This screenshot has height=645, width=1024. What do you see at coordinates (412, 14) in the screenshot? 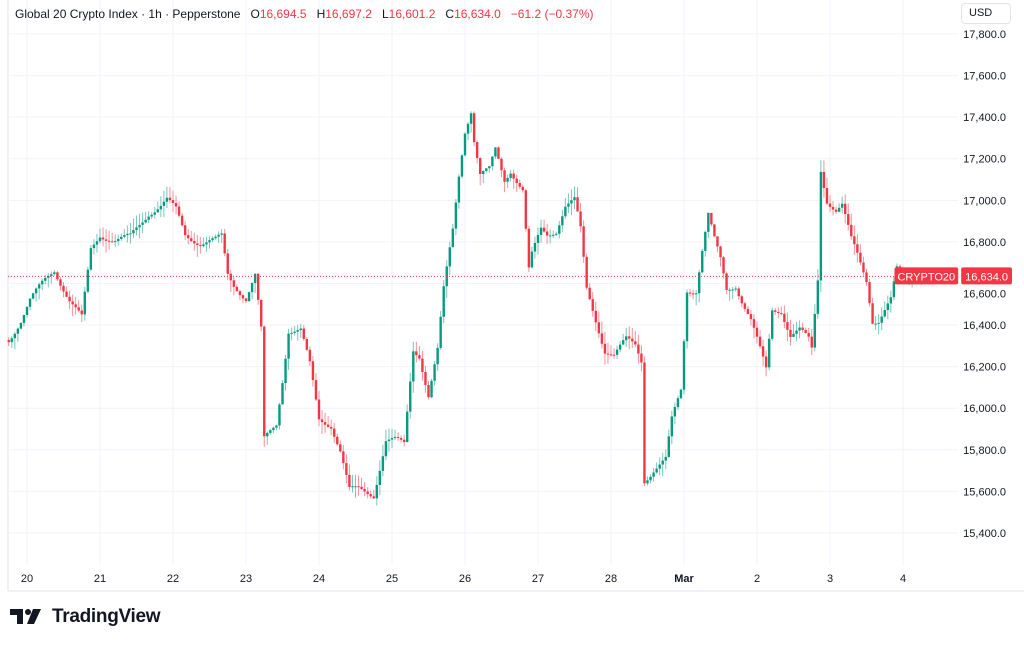
I see `low-value: 16,601.2` at bounding box center [412, 14].